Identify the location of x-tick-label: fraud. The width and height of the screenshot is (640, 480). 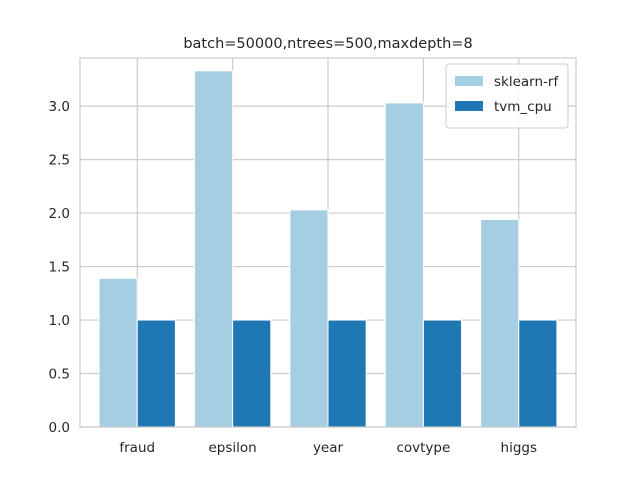
(137, 448).